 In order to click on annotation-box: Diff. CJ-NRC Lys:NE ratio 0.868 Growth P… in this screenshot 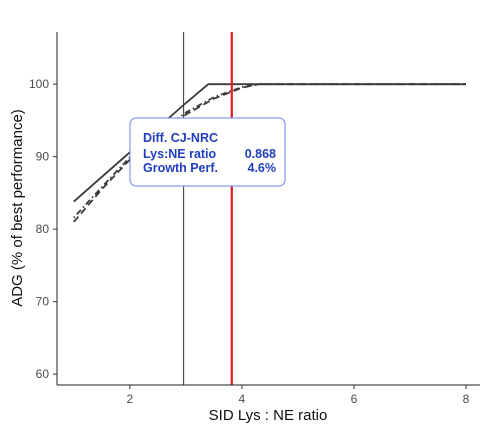, I will do `click(207, 152)`.